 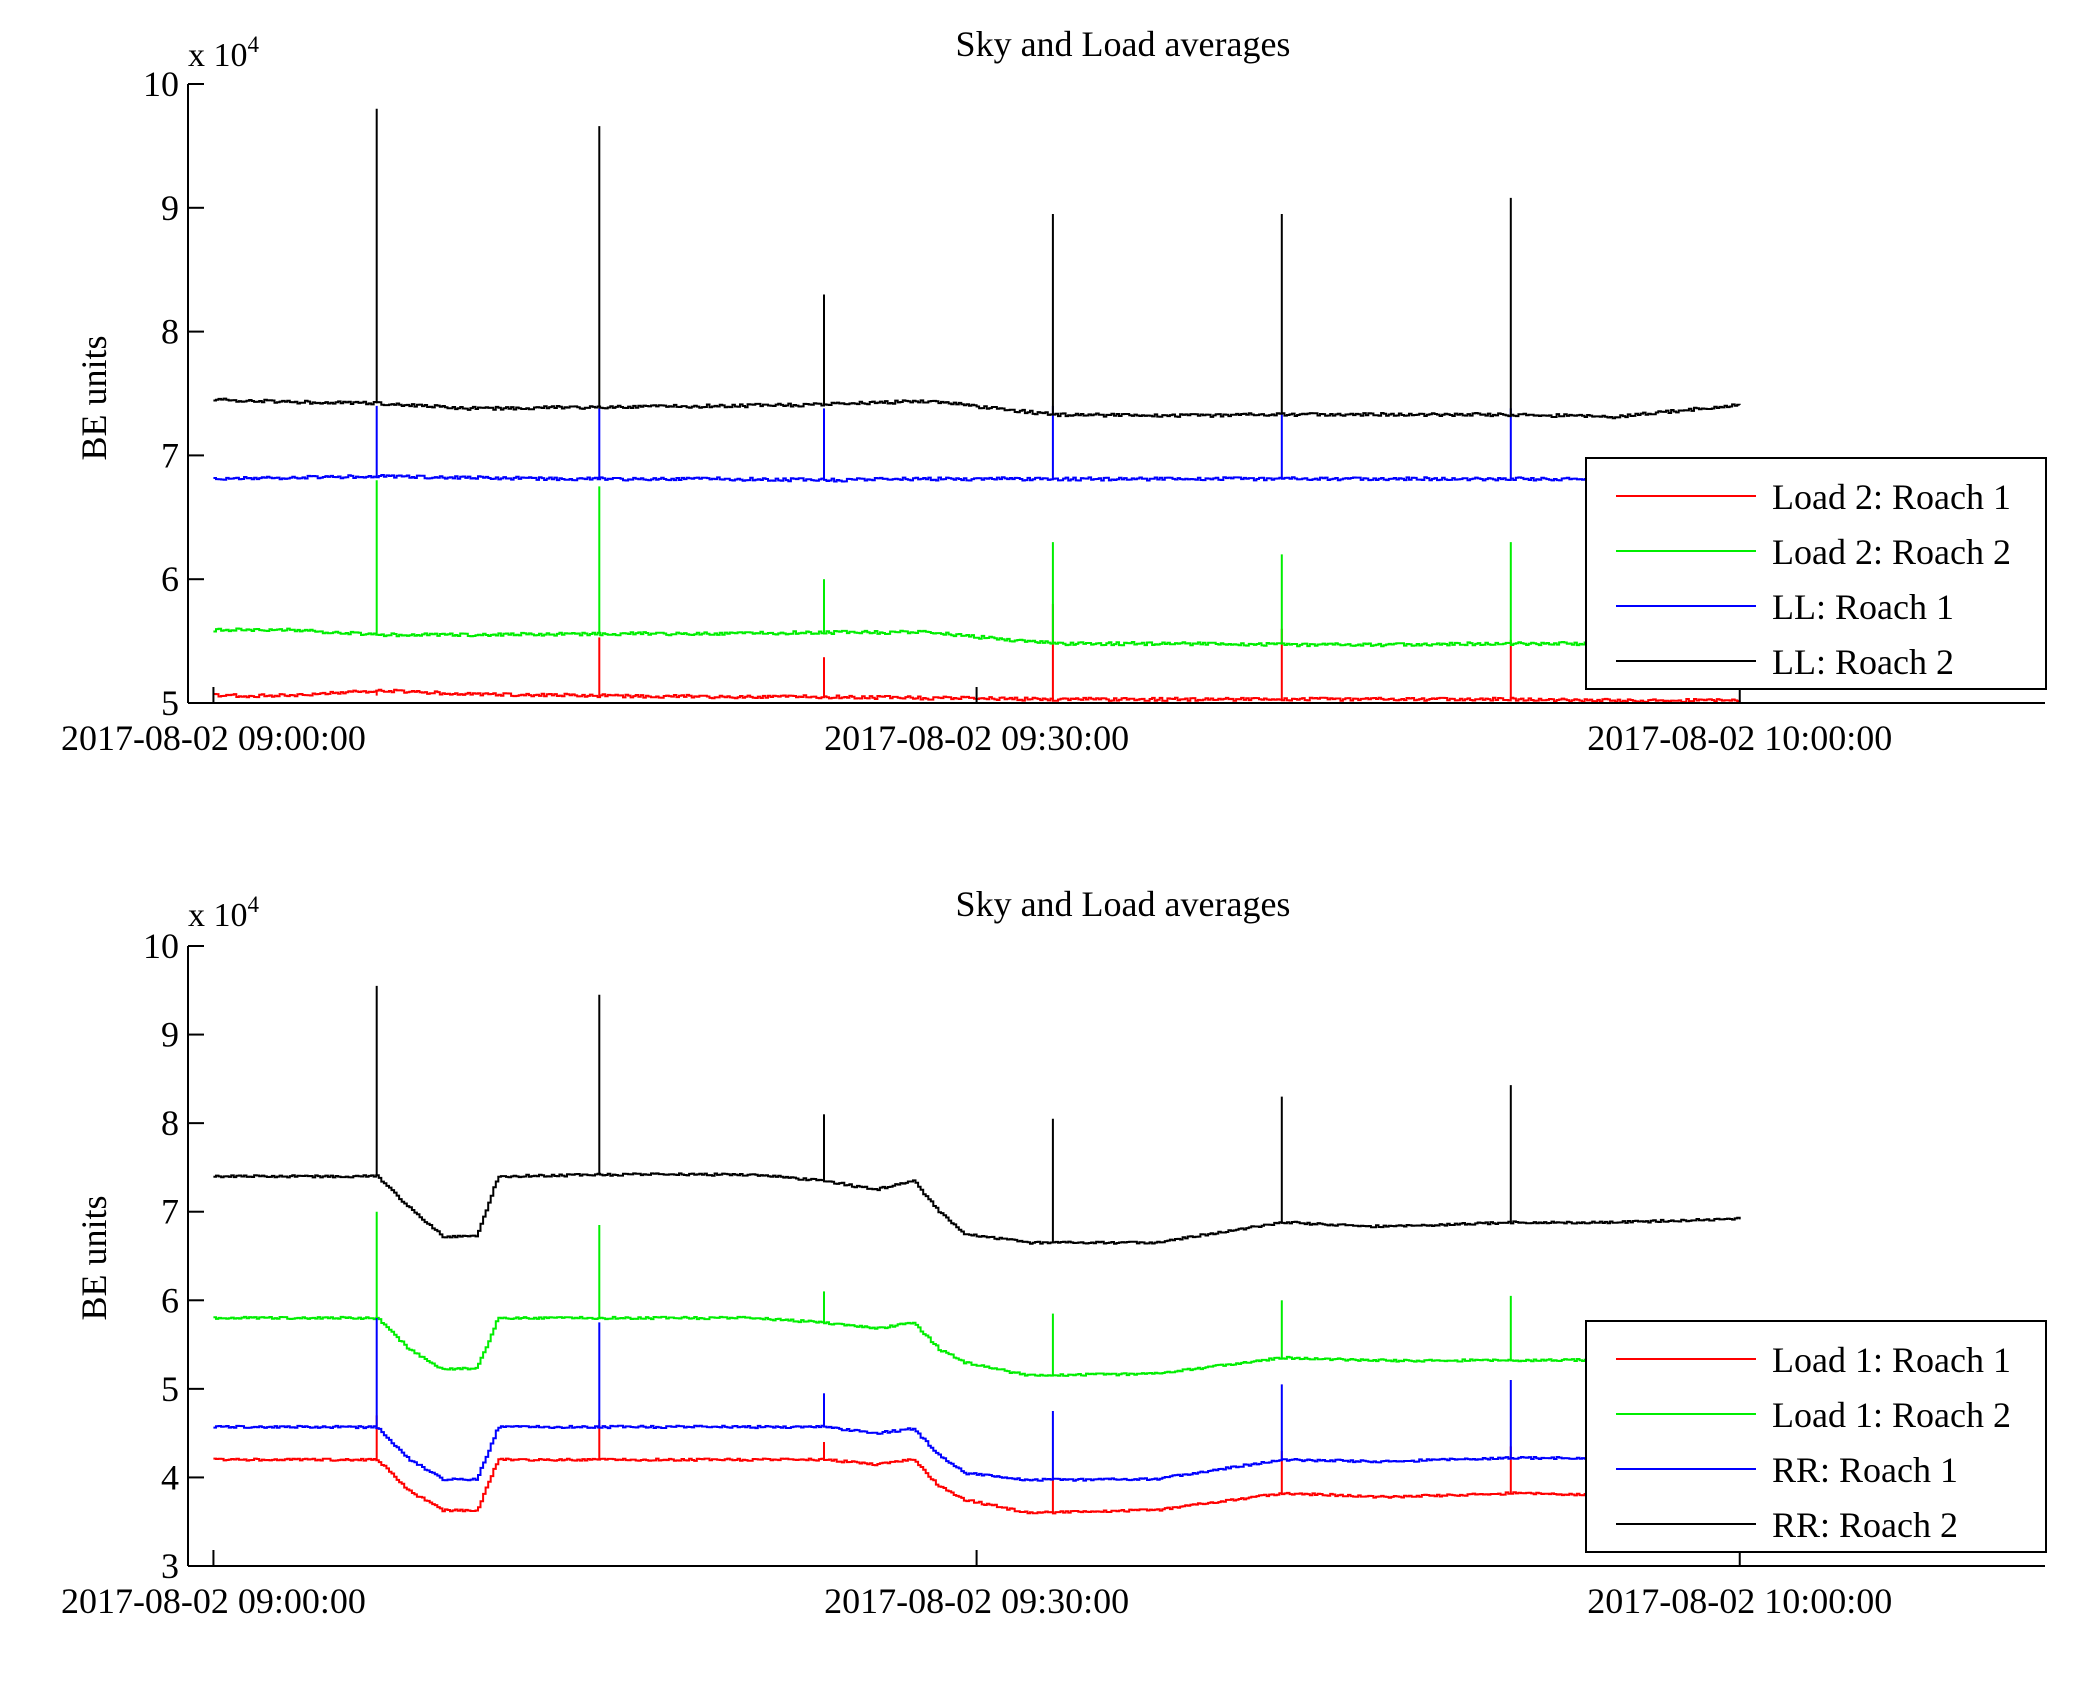 I want to click on legend-label: Load 2: Roach 1, so click(x=1891, y=497).